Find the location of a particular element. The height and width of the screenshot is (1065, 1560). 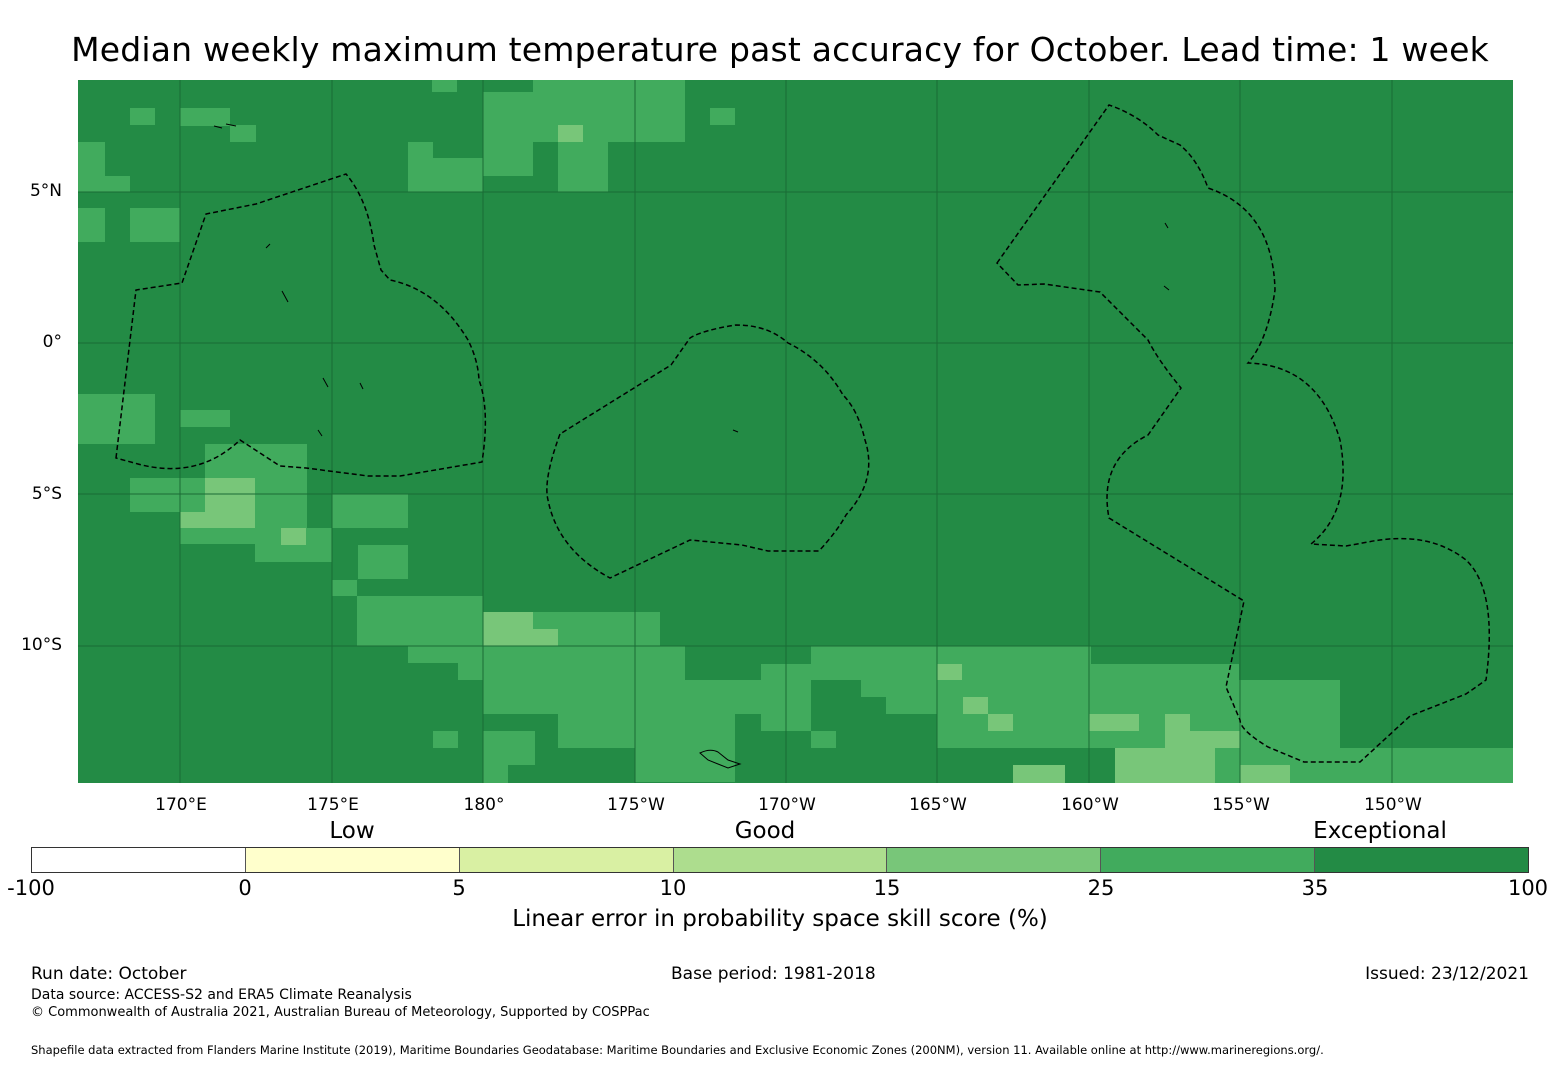

lon-label-180: 180° is located at coordinates (484, 805).